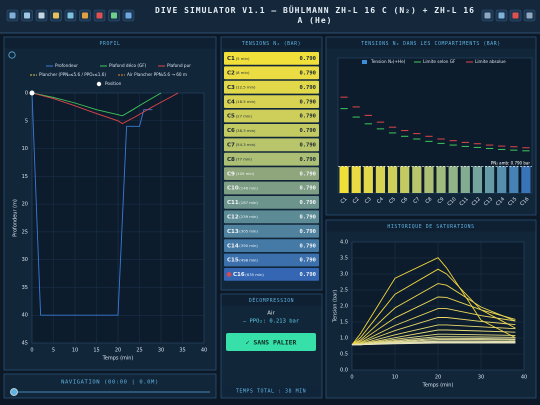 The width and height of the screenshot is (540, 405). I want to click on x-tick-label: C10, so click(451, 201).